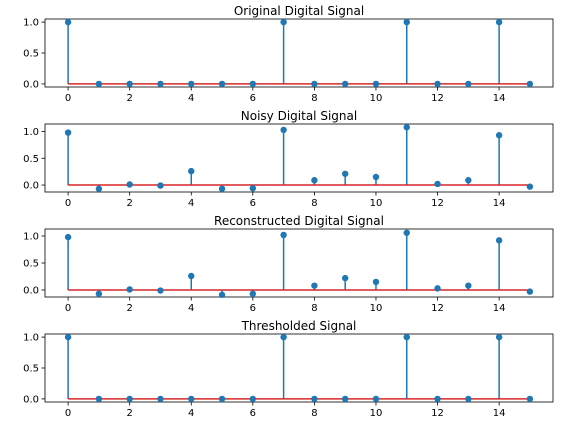 The height and width of the screenshot is (424, 568). What do you see at coordinates (299, 221) in the screenshot?
I see `chart-title: Reconstructed Digital Signal` at bounding box center [299, 221].